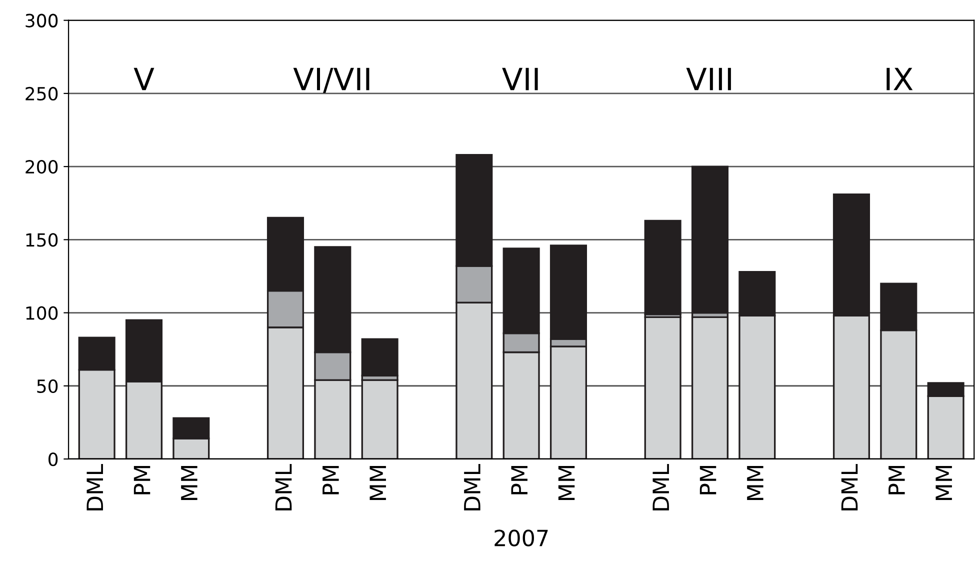  I want to click on annotation: VIII, so click(708, 79).